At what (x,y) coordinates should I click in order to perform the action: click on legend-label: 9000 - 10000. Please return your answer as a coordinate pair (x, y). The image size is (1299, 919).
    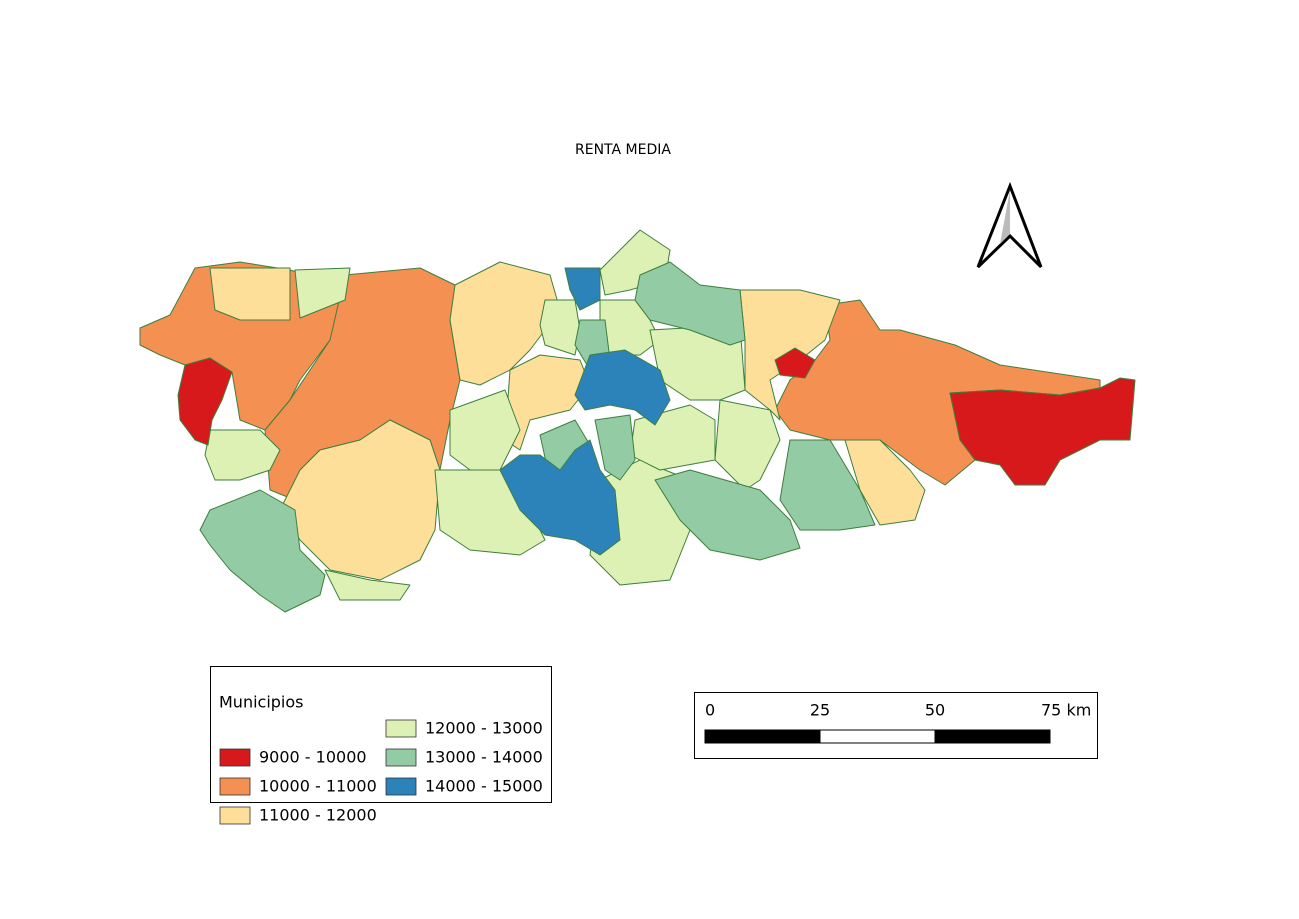
    Looking at the image, I should click on (313, 757).